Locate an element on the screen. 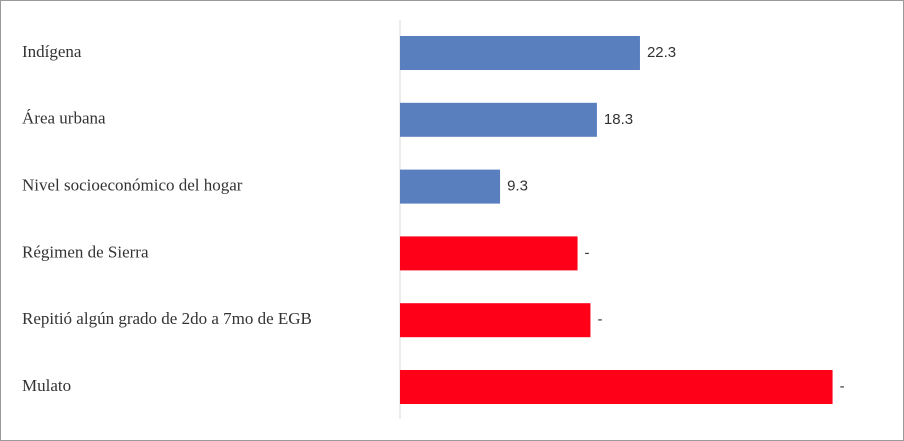  category-label: Nivel socioeconómico del hogar is located at coordinates (132, 185).